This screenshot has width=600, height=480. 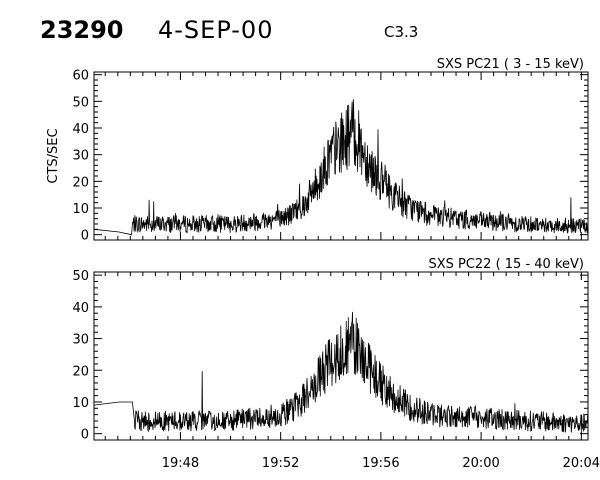 I want to click on event-date: 4-SEP-00, so click(x=216, y=30).